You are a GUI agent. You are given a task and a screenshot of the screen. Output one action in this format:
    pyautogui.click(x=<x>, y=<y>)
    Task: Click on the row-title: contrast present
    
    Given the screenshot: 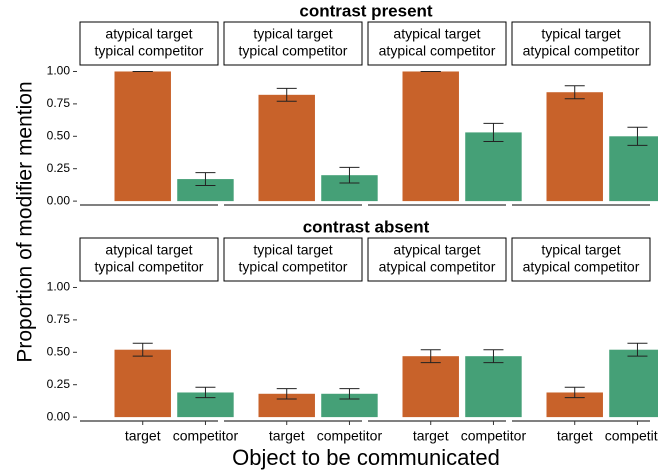 What is the action you would take?
    pyautogui.click(x=366, y=10)
    